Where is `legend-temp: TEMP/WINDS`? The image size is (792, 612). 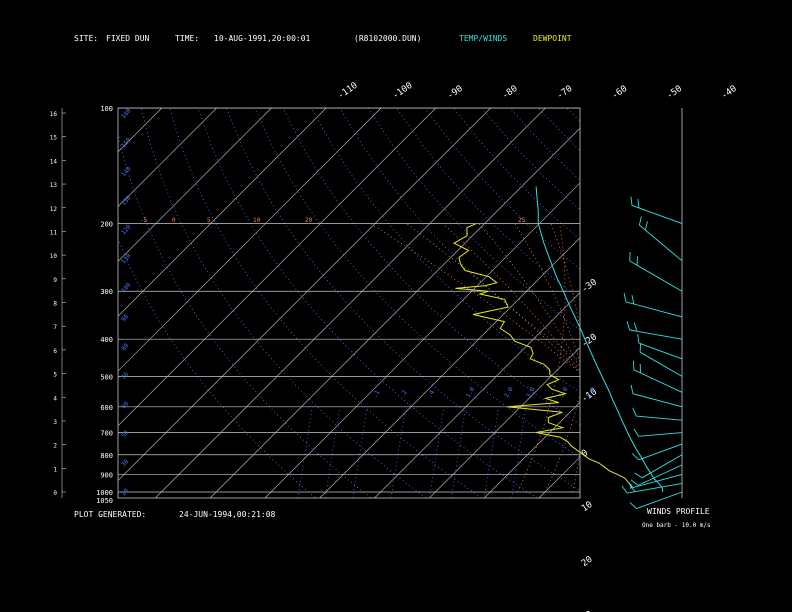
legend-temp: TEMP/WINDS is located at coordinates (483, 38).